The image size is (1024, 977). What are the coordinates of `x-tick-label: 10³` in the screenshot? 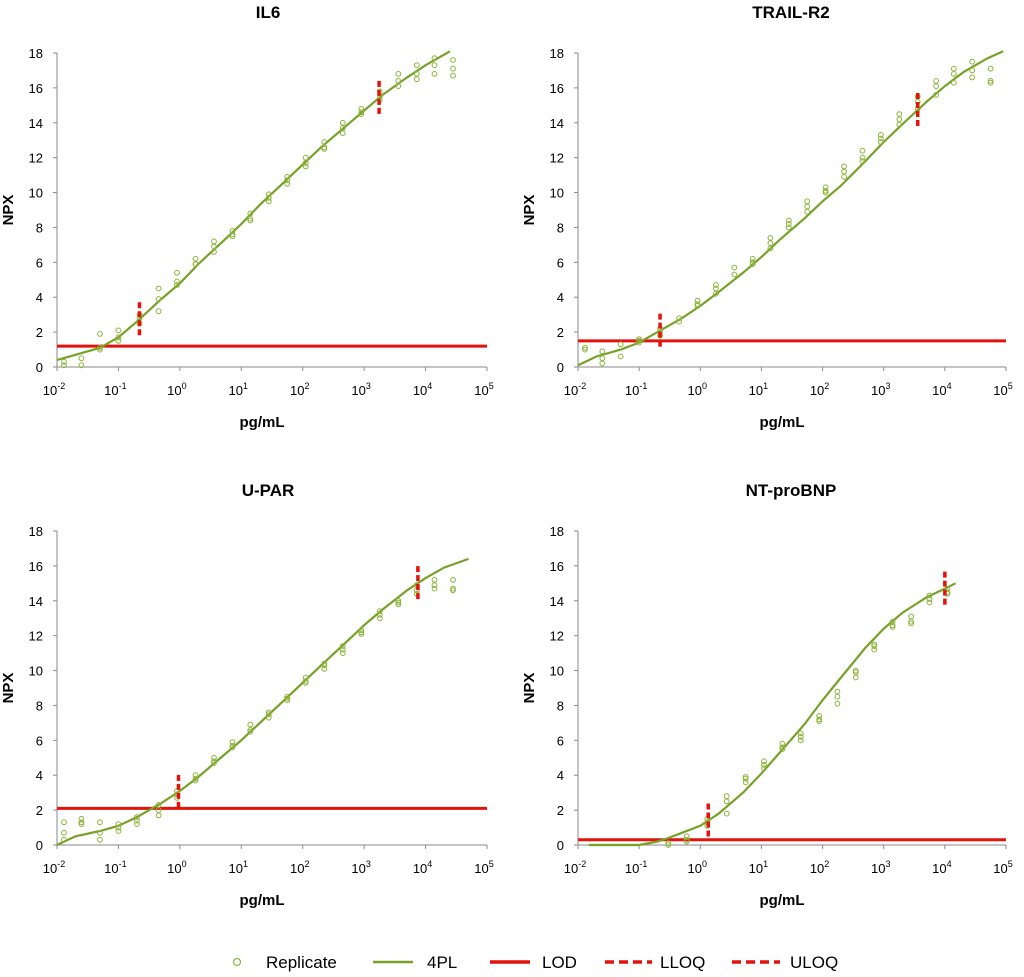 It's located at (880, 867).